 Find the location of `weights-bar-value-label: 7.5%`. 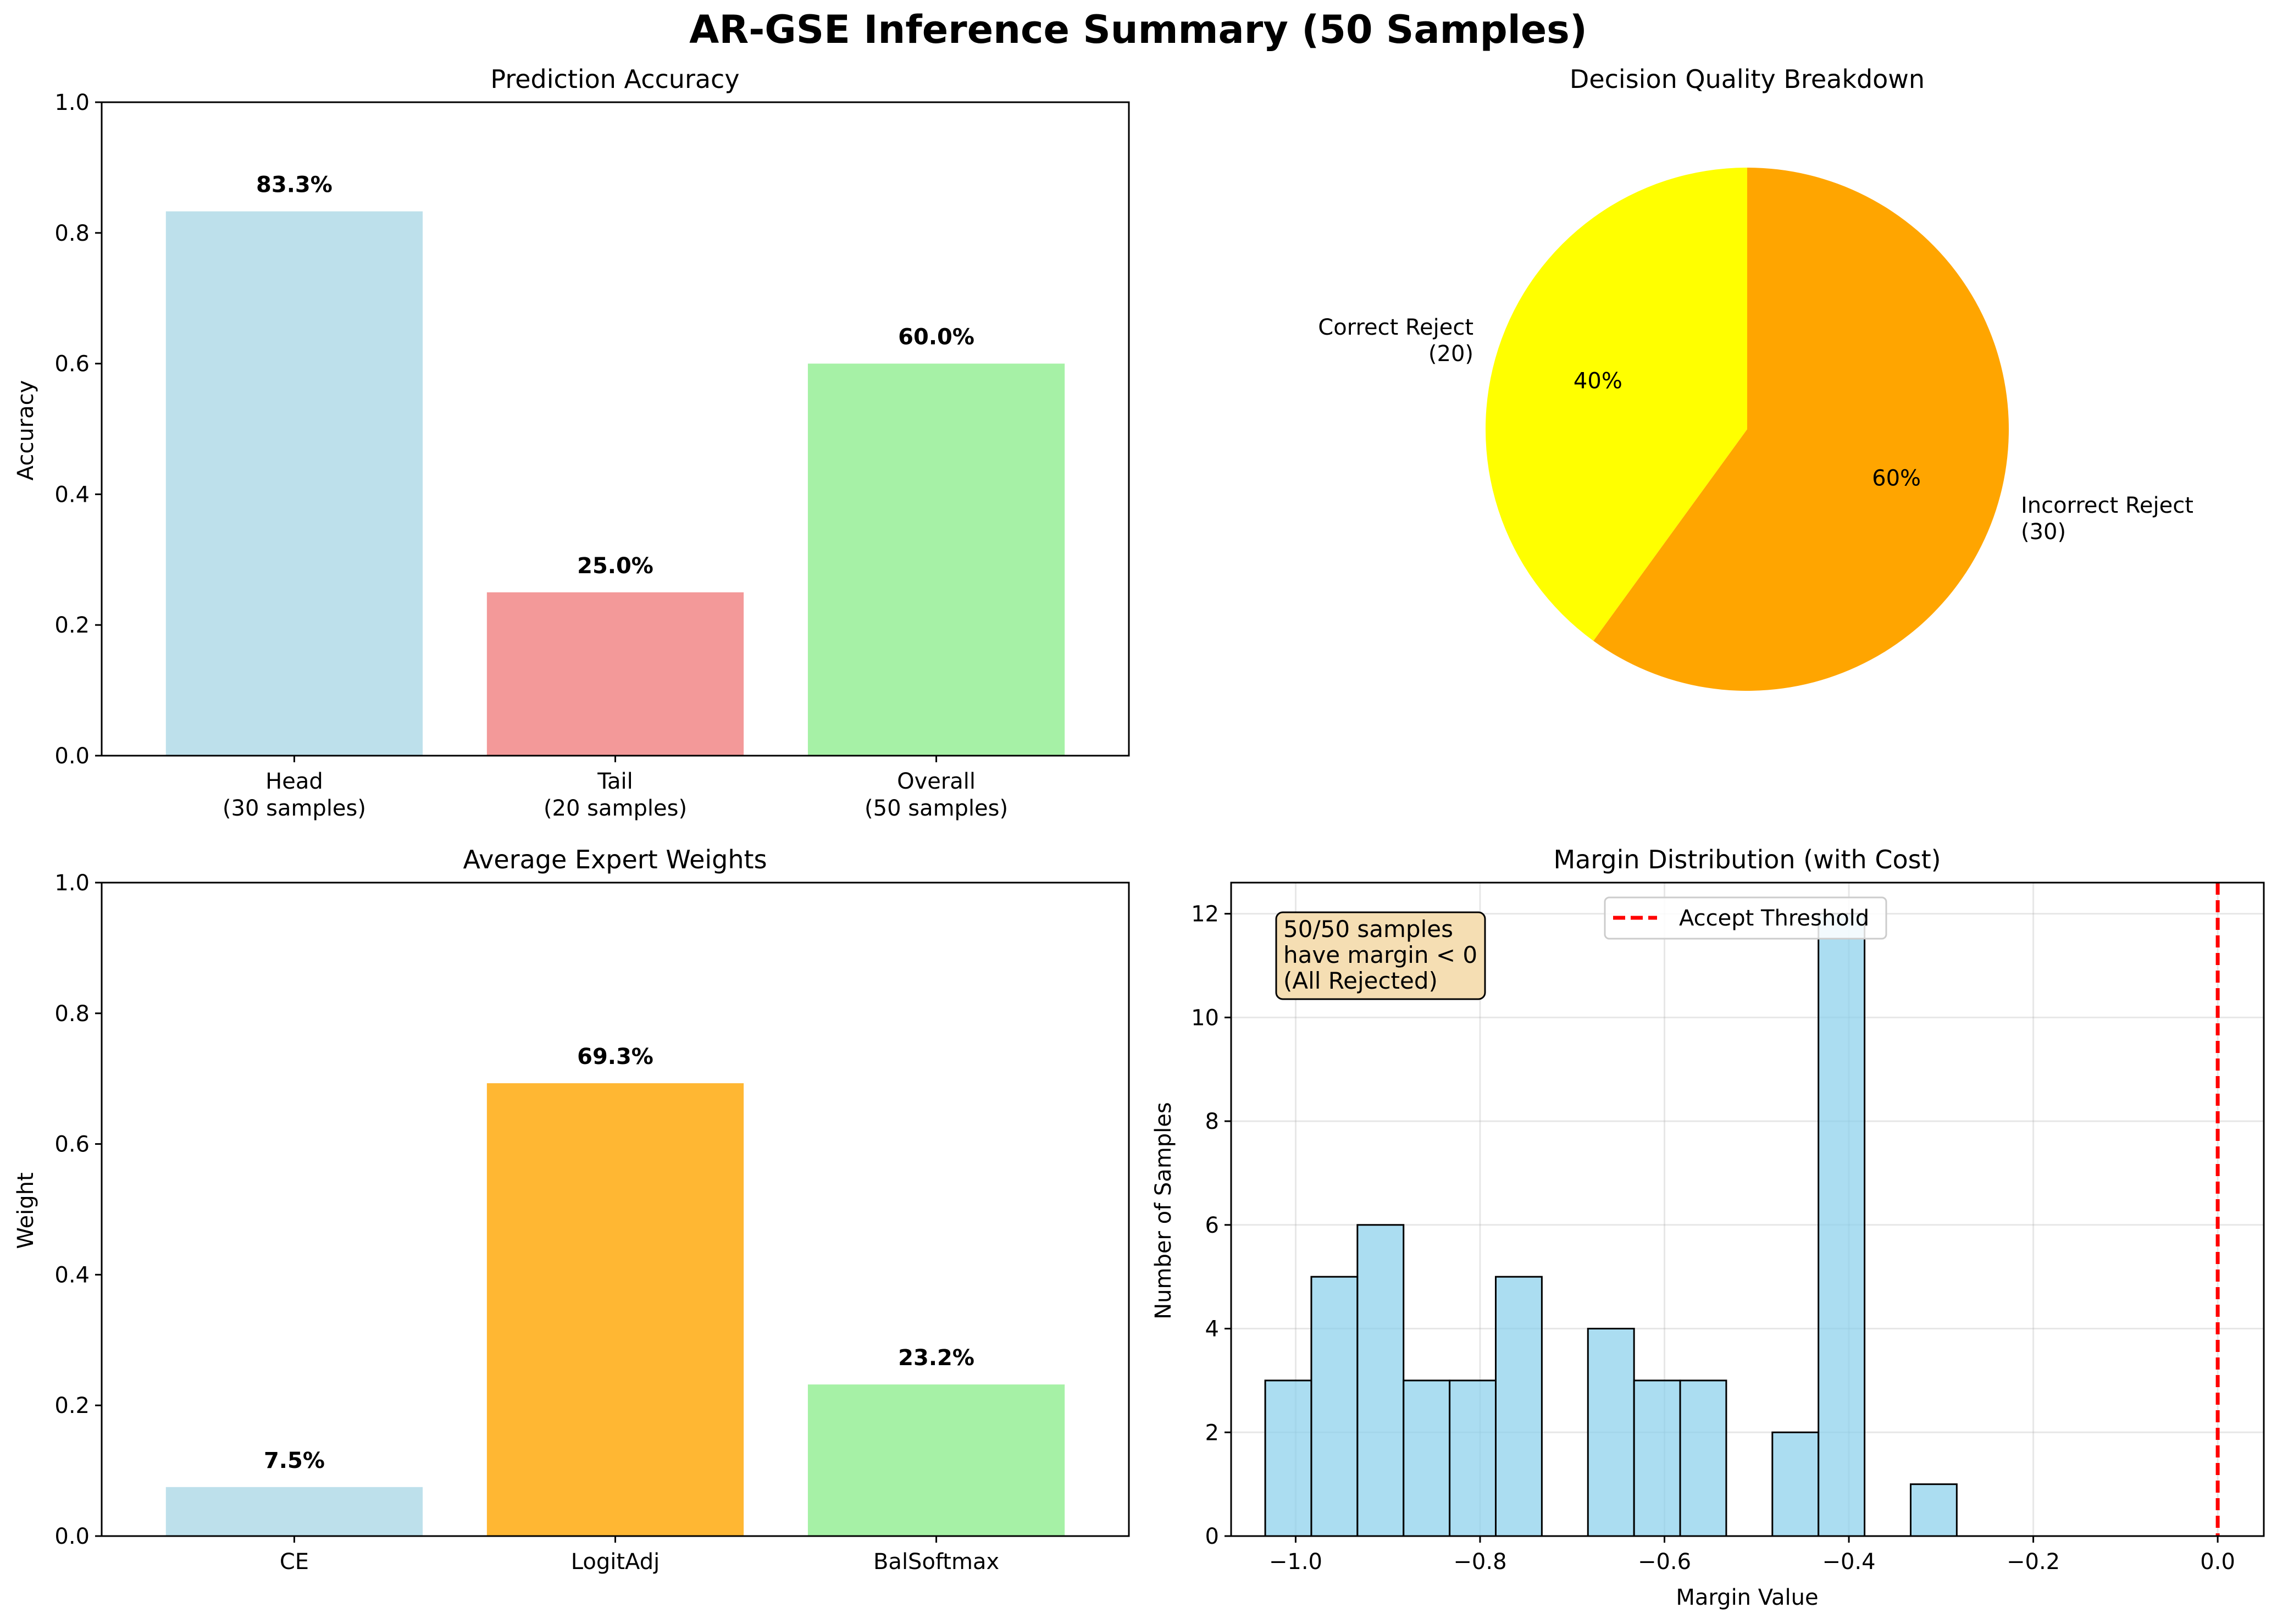

weights-bar-value-label: 7.5% is located at coordinates (294, 1460).